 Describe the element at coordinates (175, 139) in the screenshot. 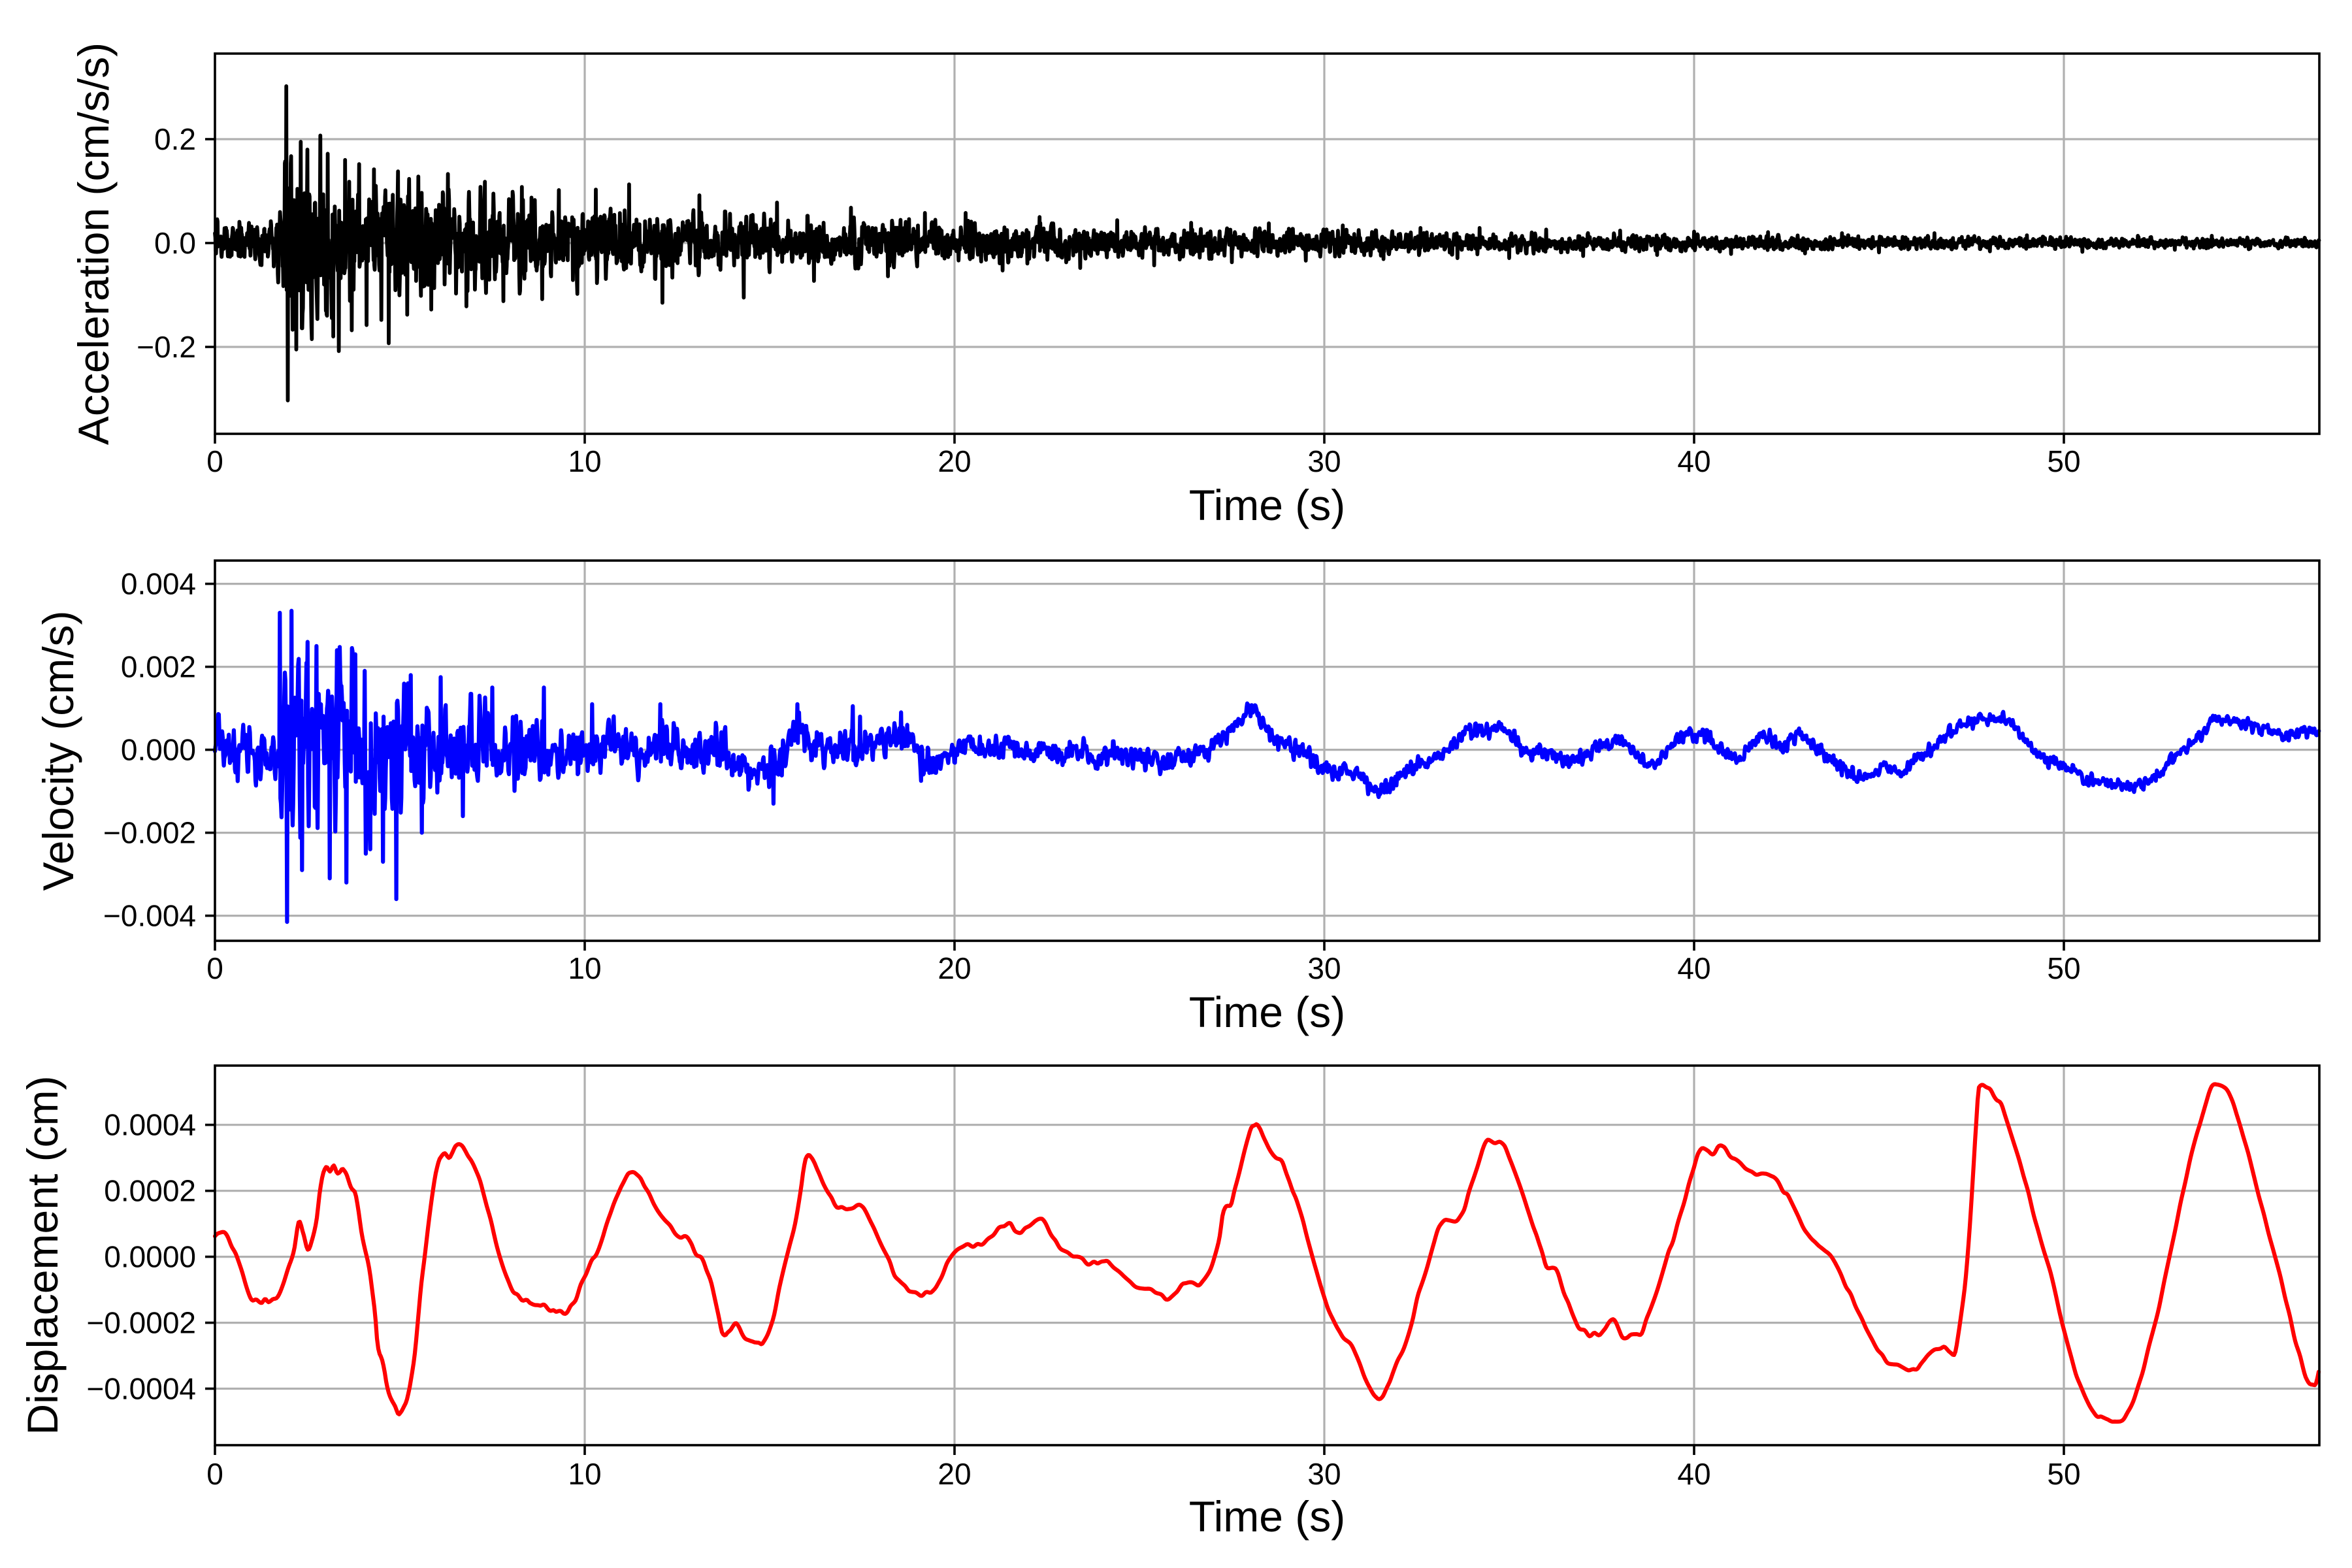

I see `svg-text: 0.2` at that location.